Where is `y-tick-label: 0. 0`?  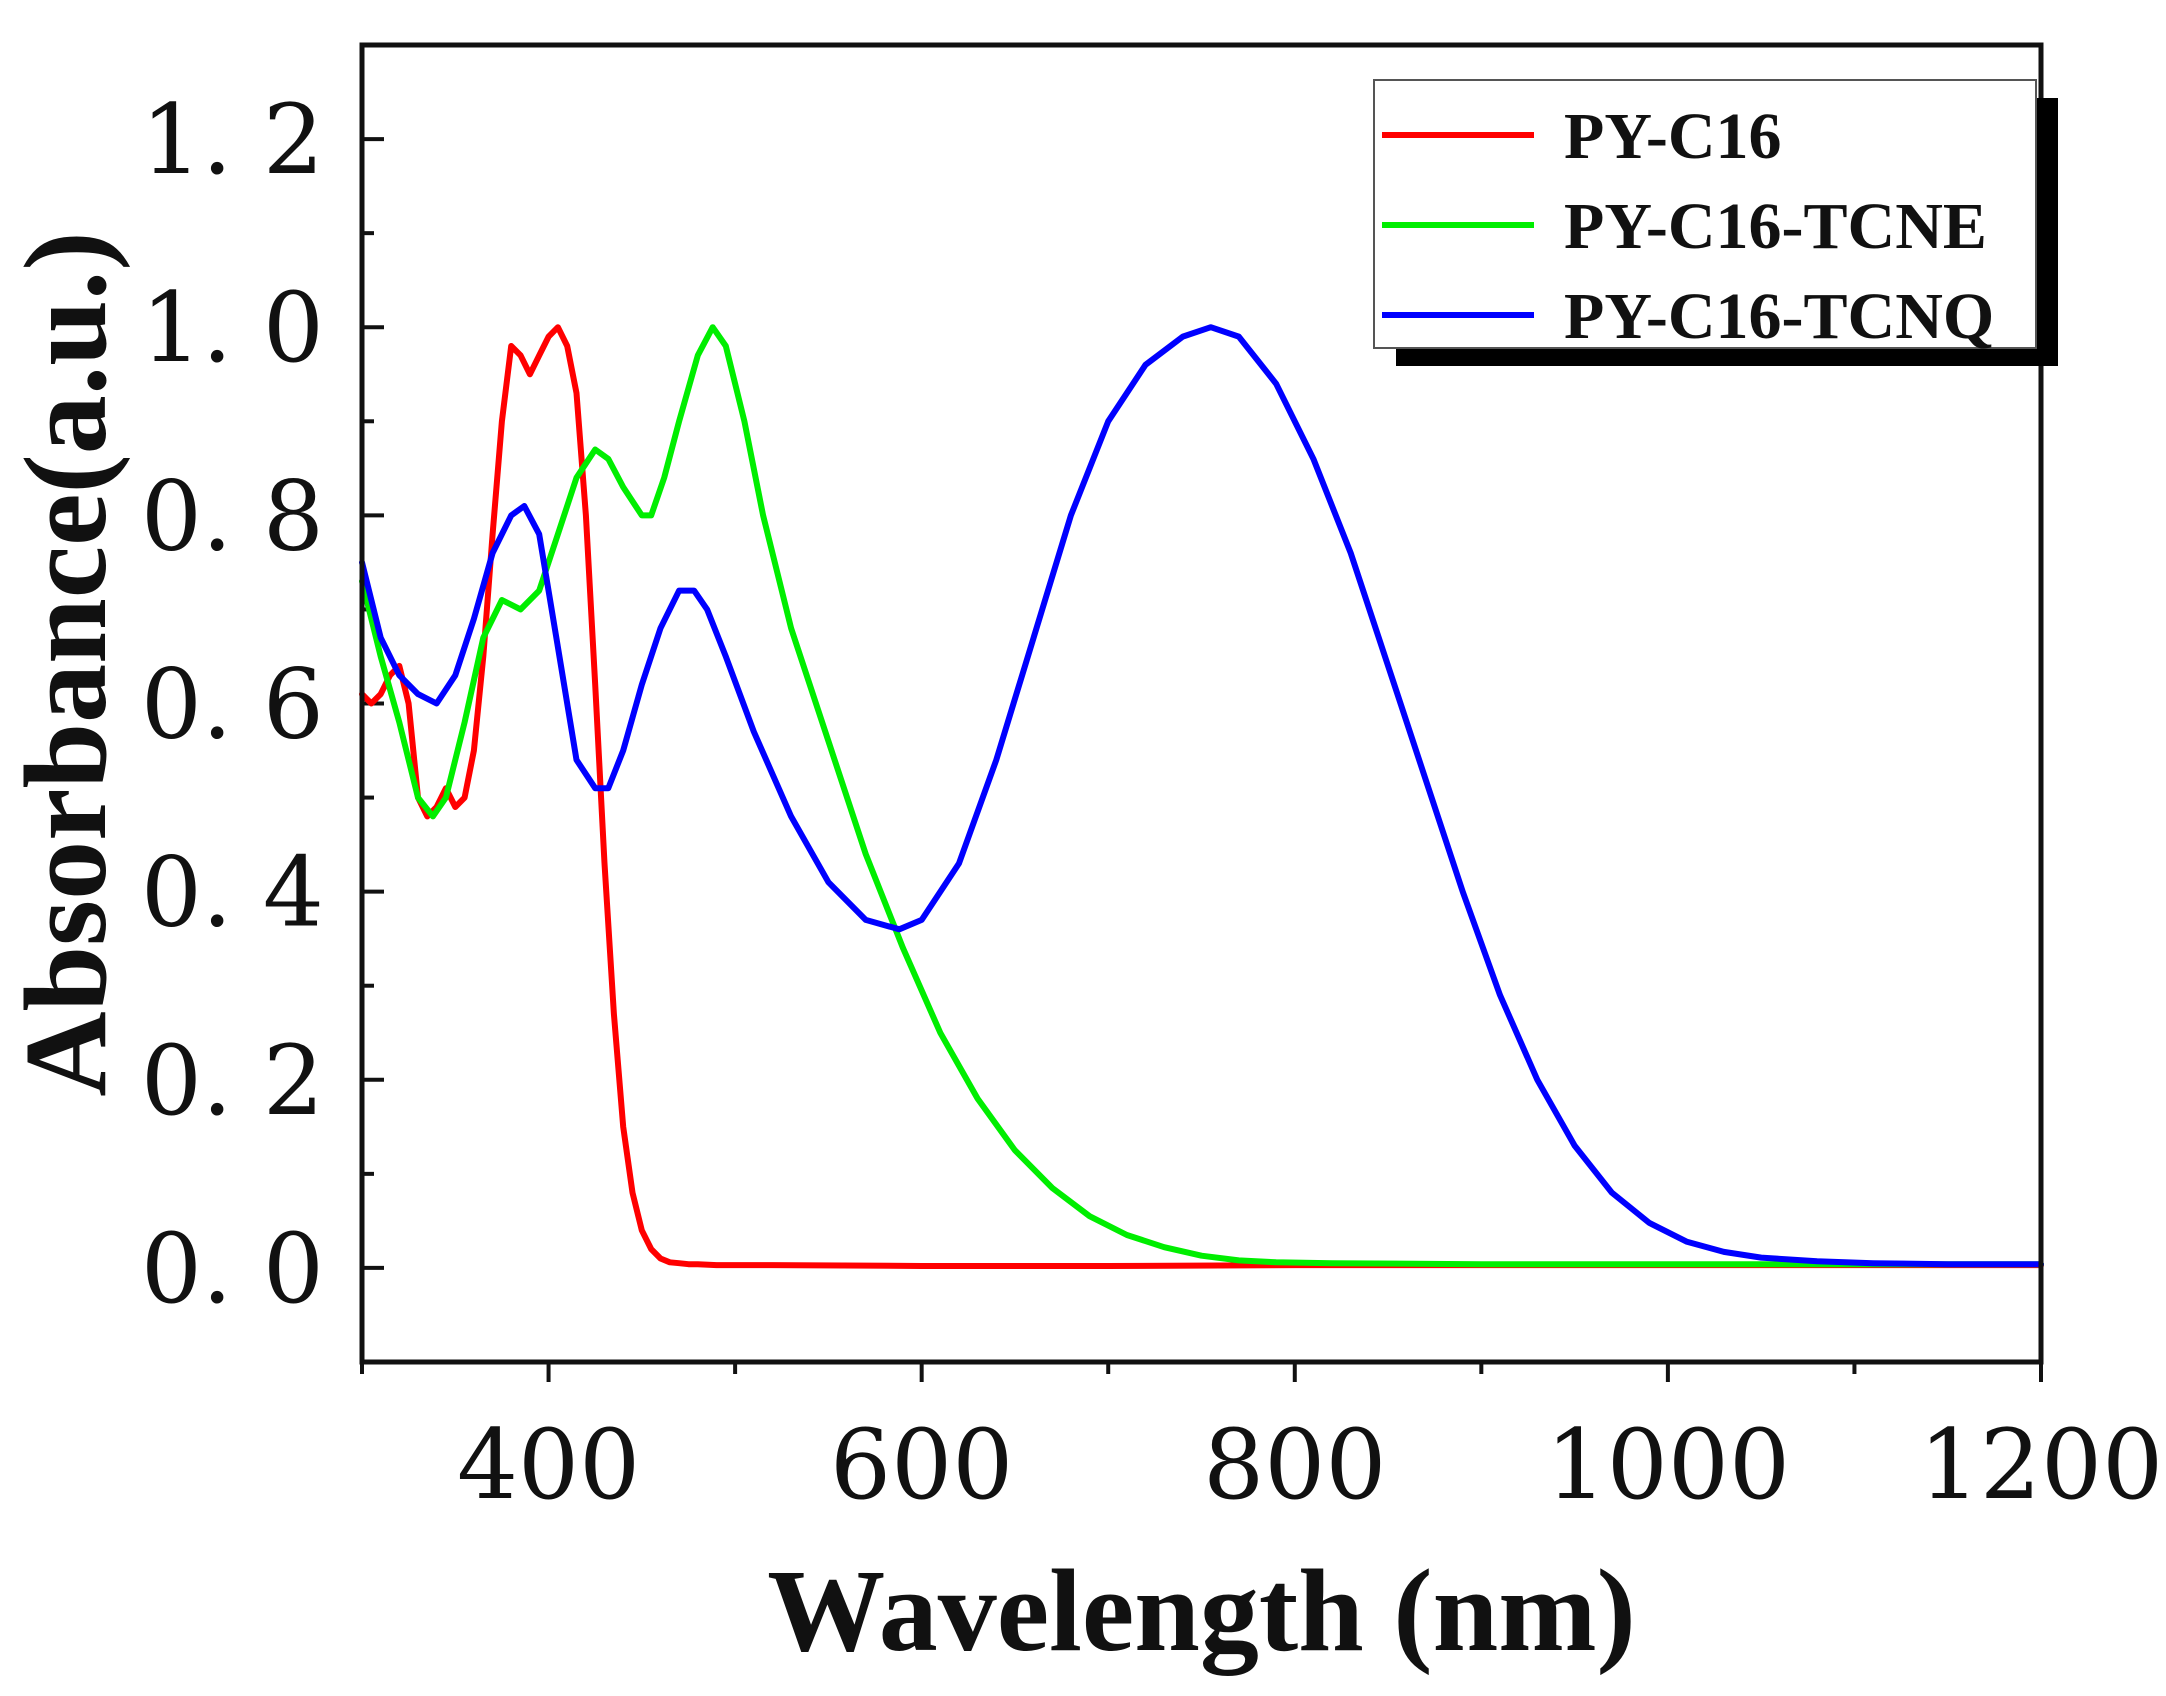 y-tick-label: 0. 0 is located at coordinates (232, 1269).